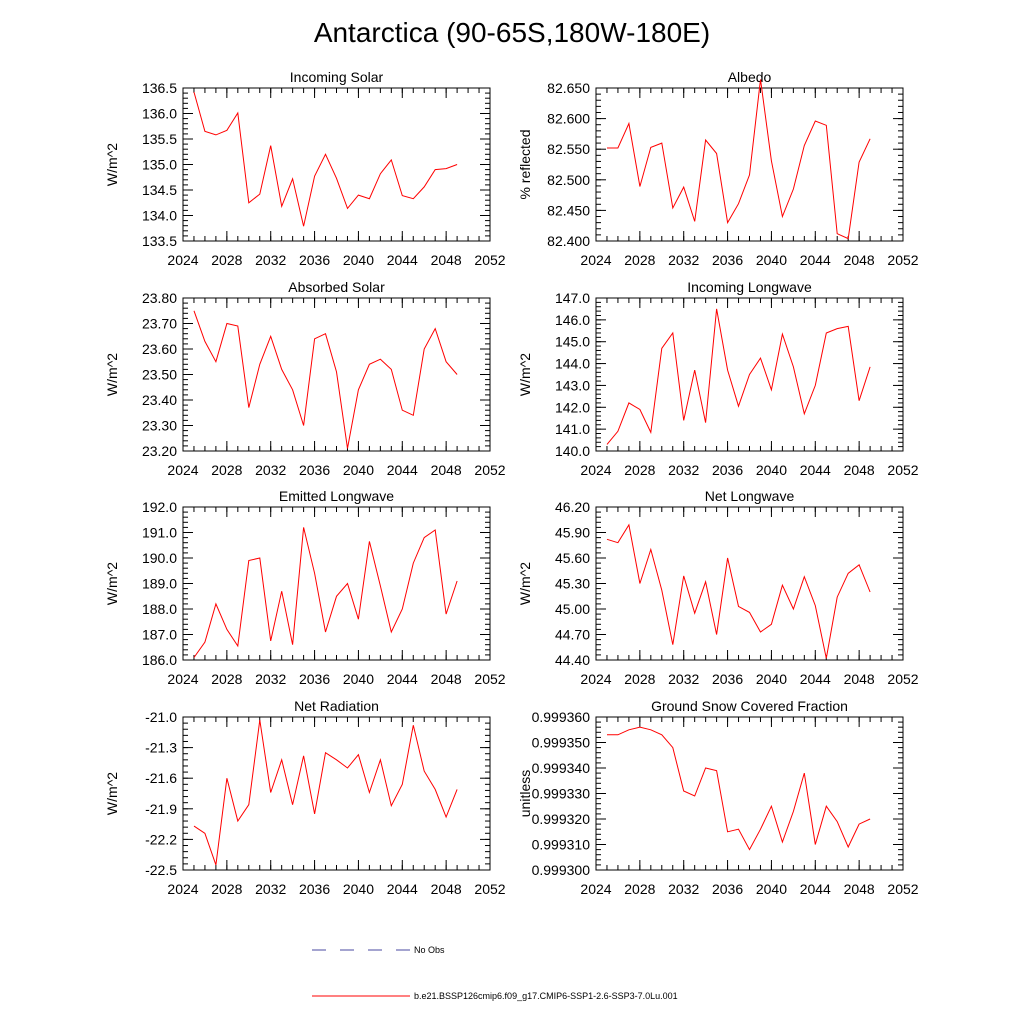  Describe the element at coordinates (568, 149) in the screenshot. I see `y-tick-label: 82.550` at that location.